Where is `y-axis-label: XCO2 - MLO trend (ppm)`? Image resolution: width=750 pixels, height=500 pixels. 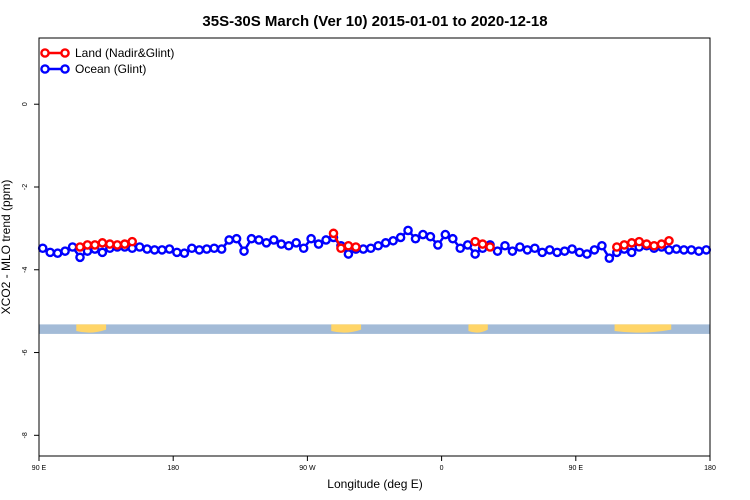 y-axis-label: XCO2 - MLO trend (ppm) is located at coordinates (6, 247).